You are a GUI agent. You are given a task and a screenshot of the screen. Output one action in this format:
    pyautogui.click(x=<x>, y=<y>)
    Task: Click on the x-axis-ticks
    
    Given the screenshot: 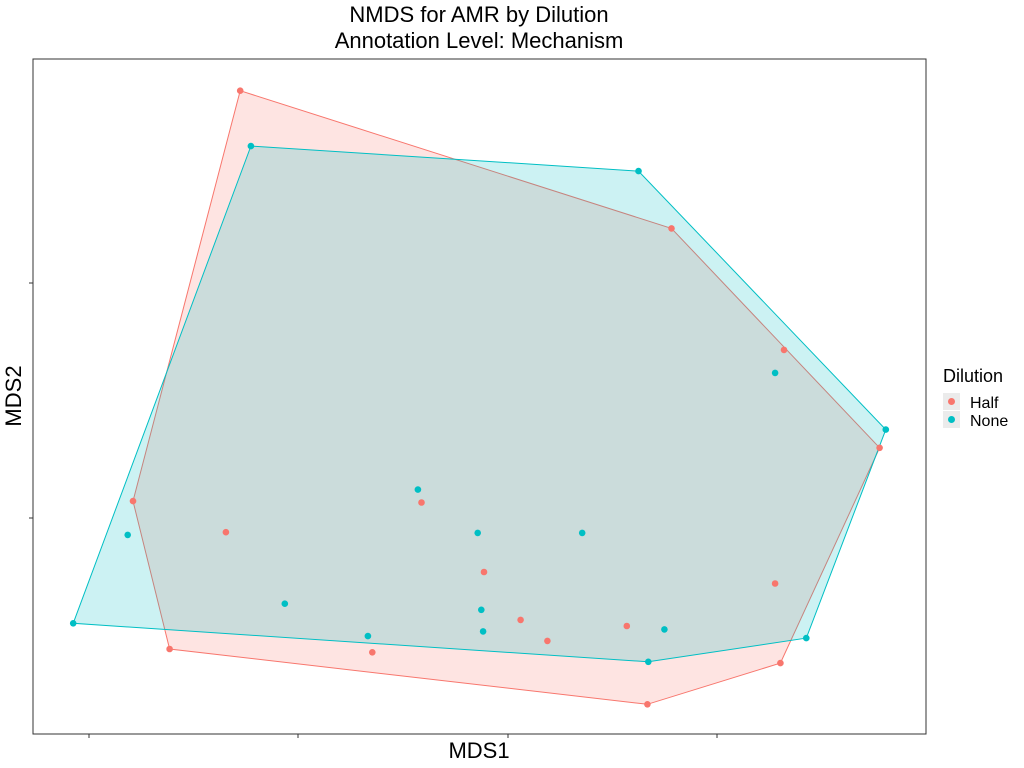 What is the action you would take?
    pyautogui.click(x=403, y=736)
    